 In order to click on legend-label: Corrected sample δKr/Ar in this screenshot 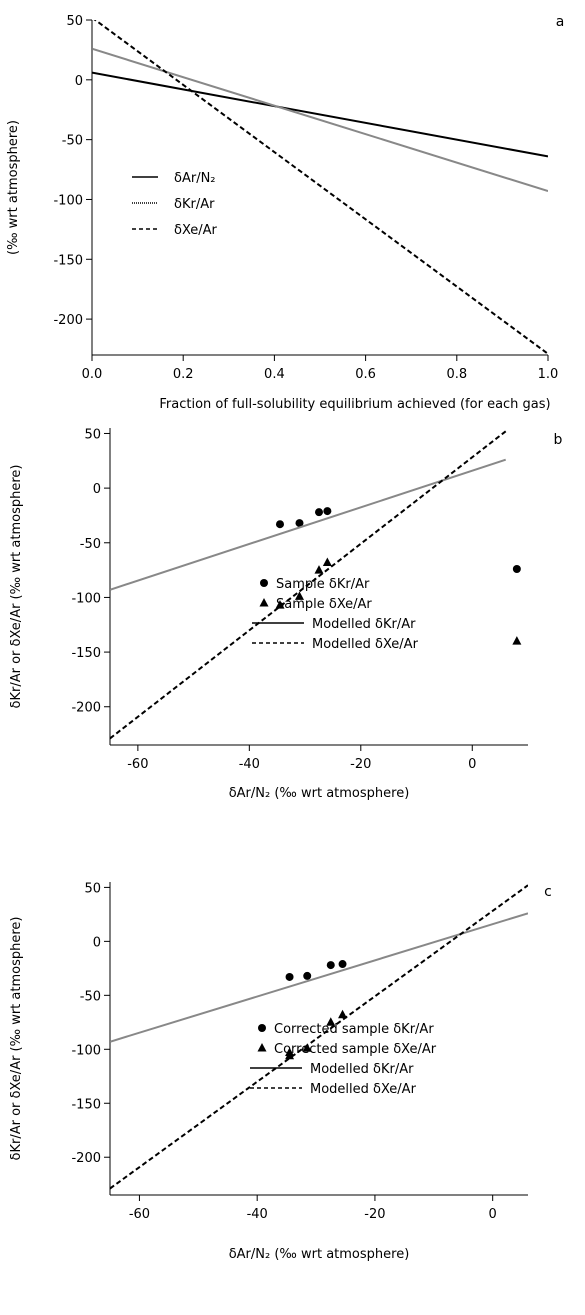, I will do `click(354, 1029)`.